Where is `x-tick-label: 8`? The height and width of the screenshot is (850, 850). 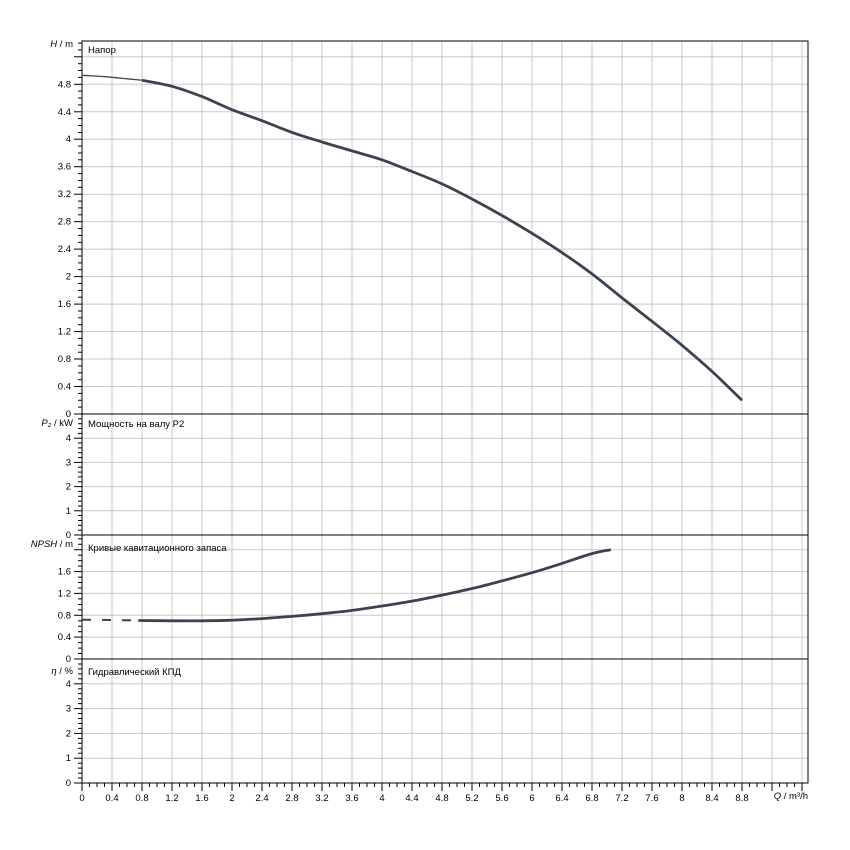
x-tick-label: 8 is located at coordinates (681, 798).